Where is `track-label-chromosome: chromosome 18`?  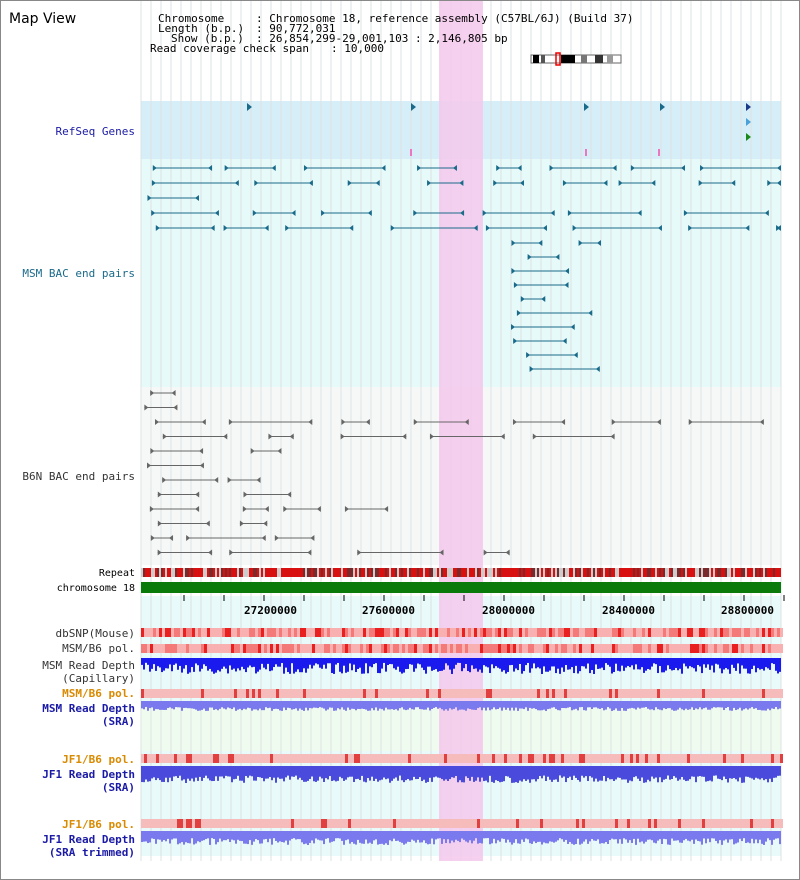 track-label-chromosome: chromosome 18 is located at coordinates (95, 588).